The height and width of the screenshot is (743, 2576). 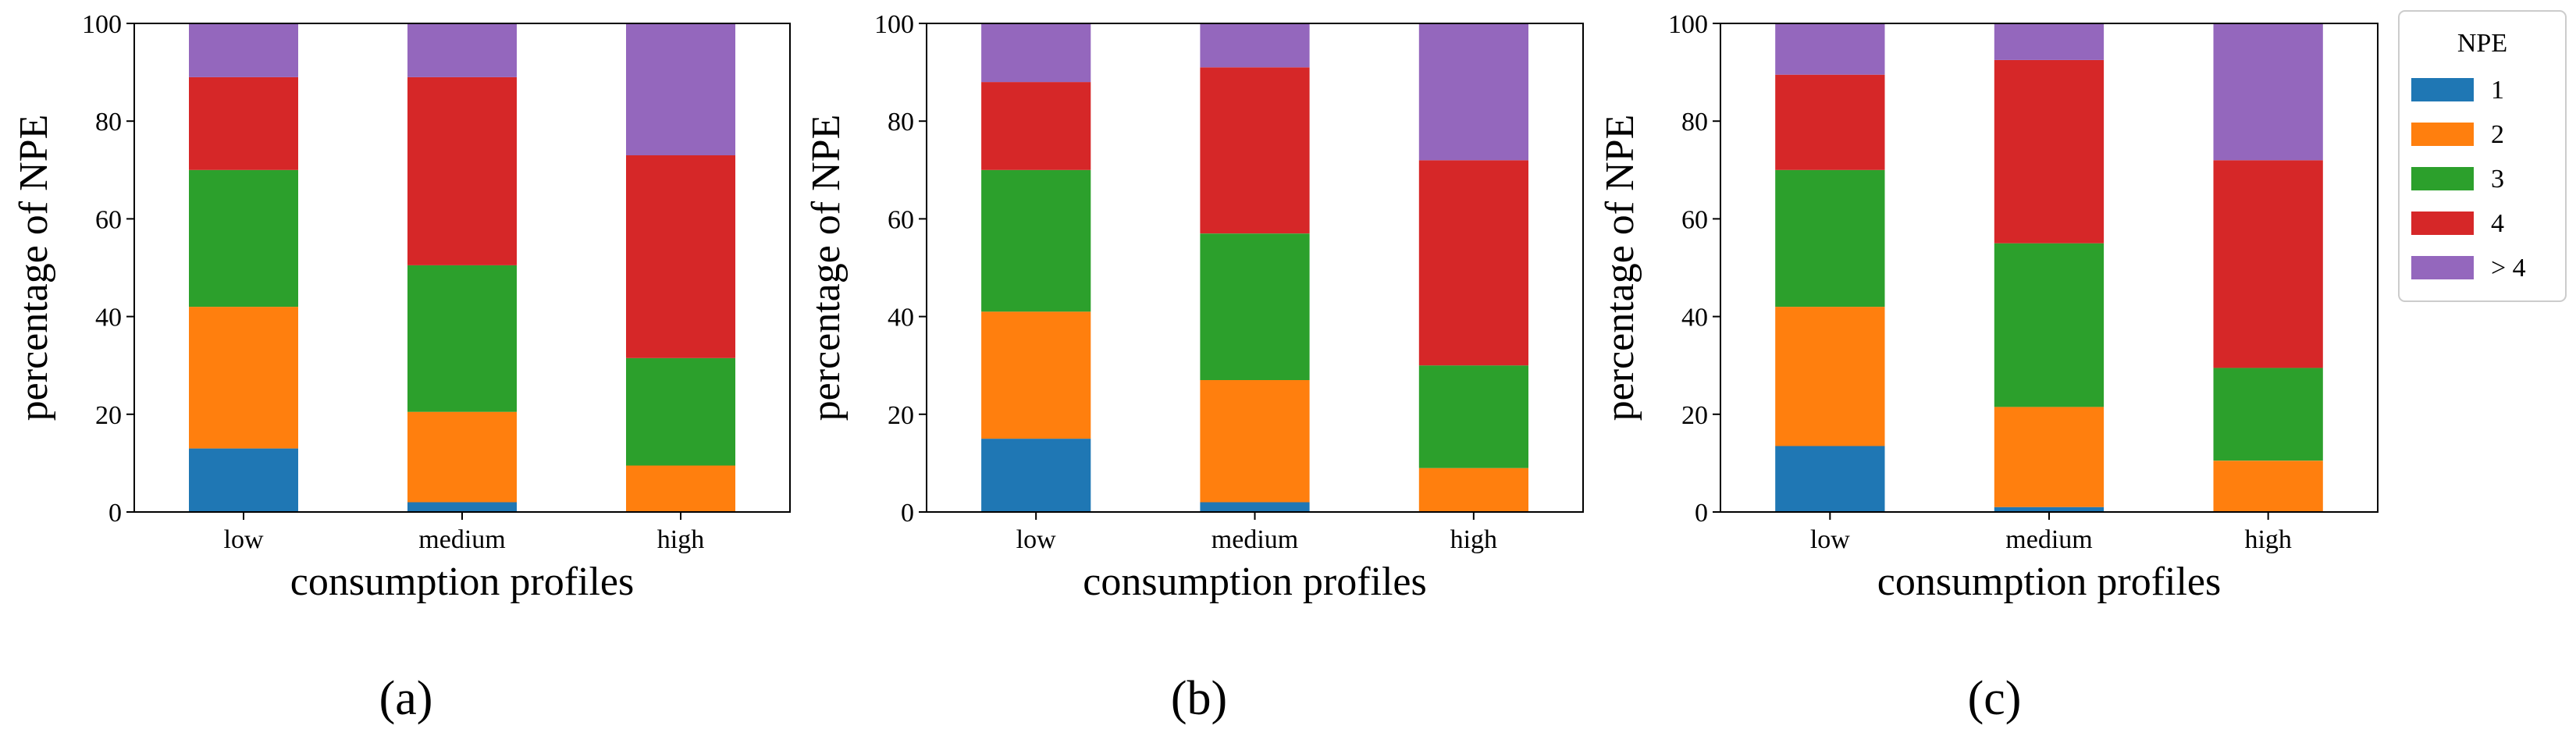 I want to click on legend: NPE 1 2 3 4 > 4, so click(x=2482, y=156).